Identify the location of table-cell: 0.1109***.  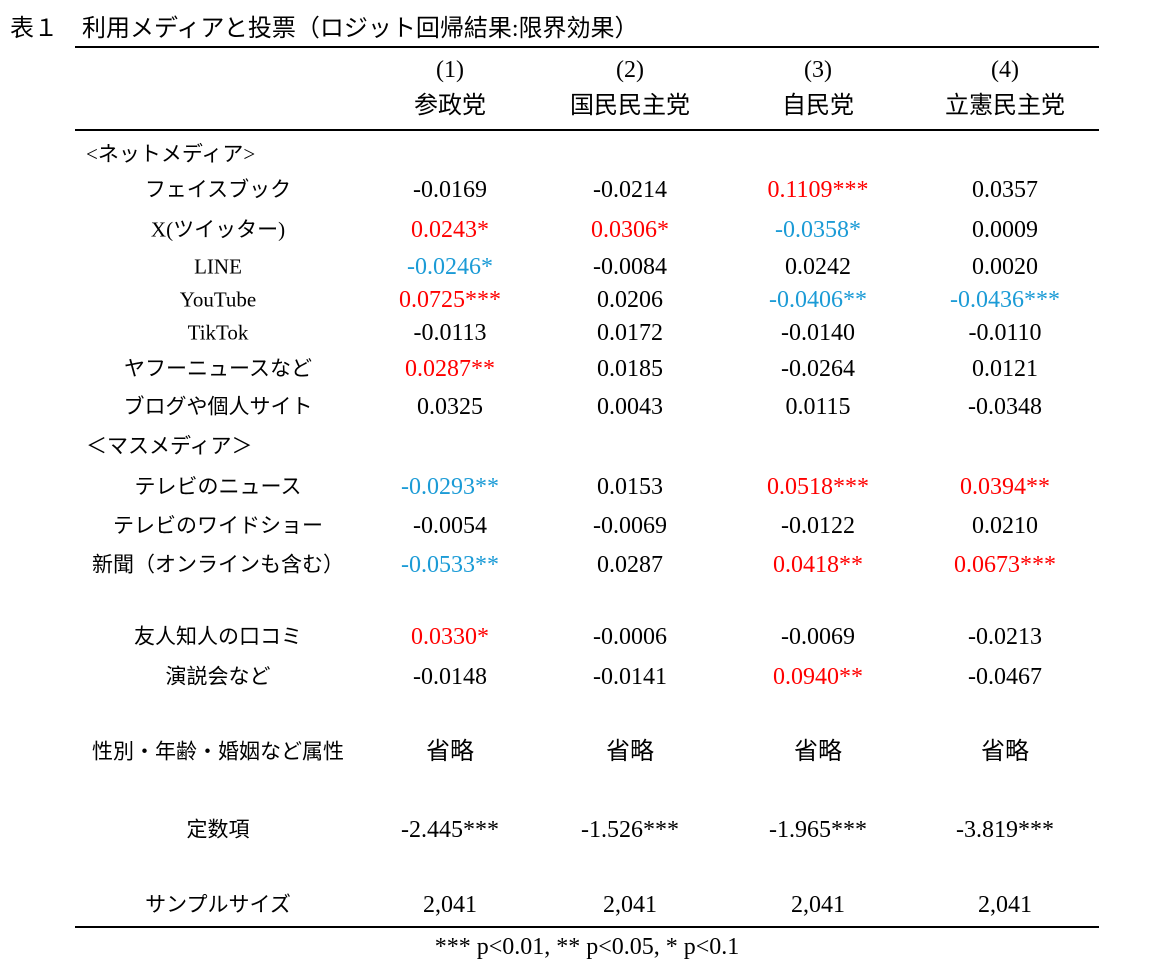
(818, 190).